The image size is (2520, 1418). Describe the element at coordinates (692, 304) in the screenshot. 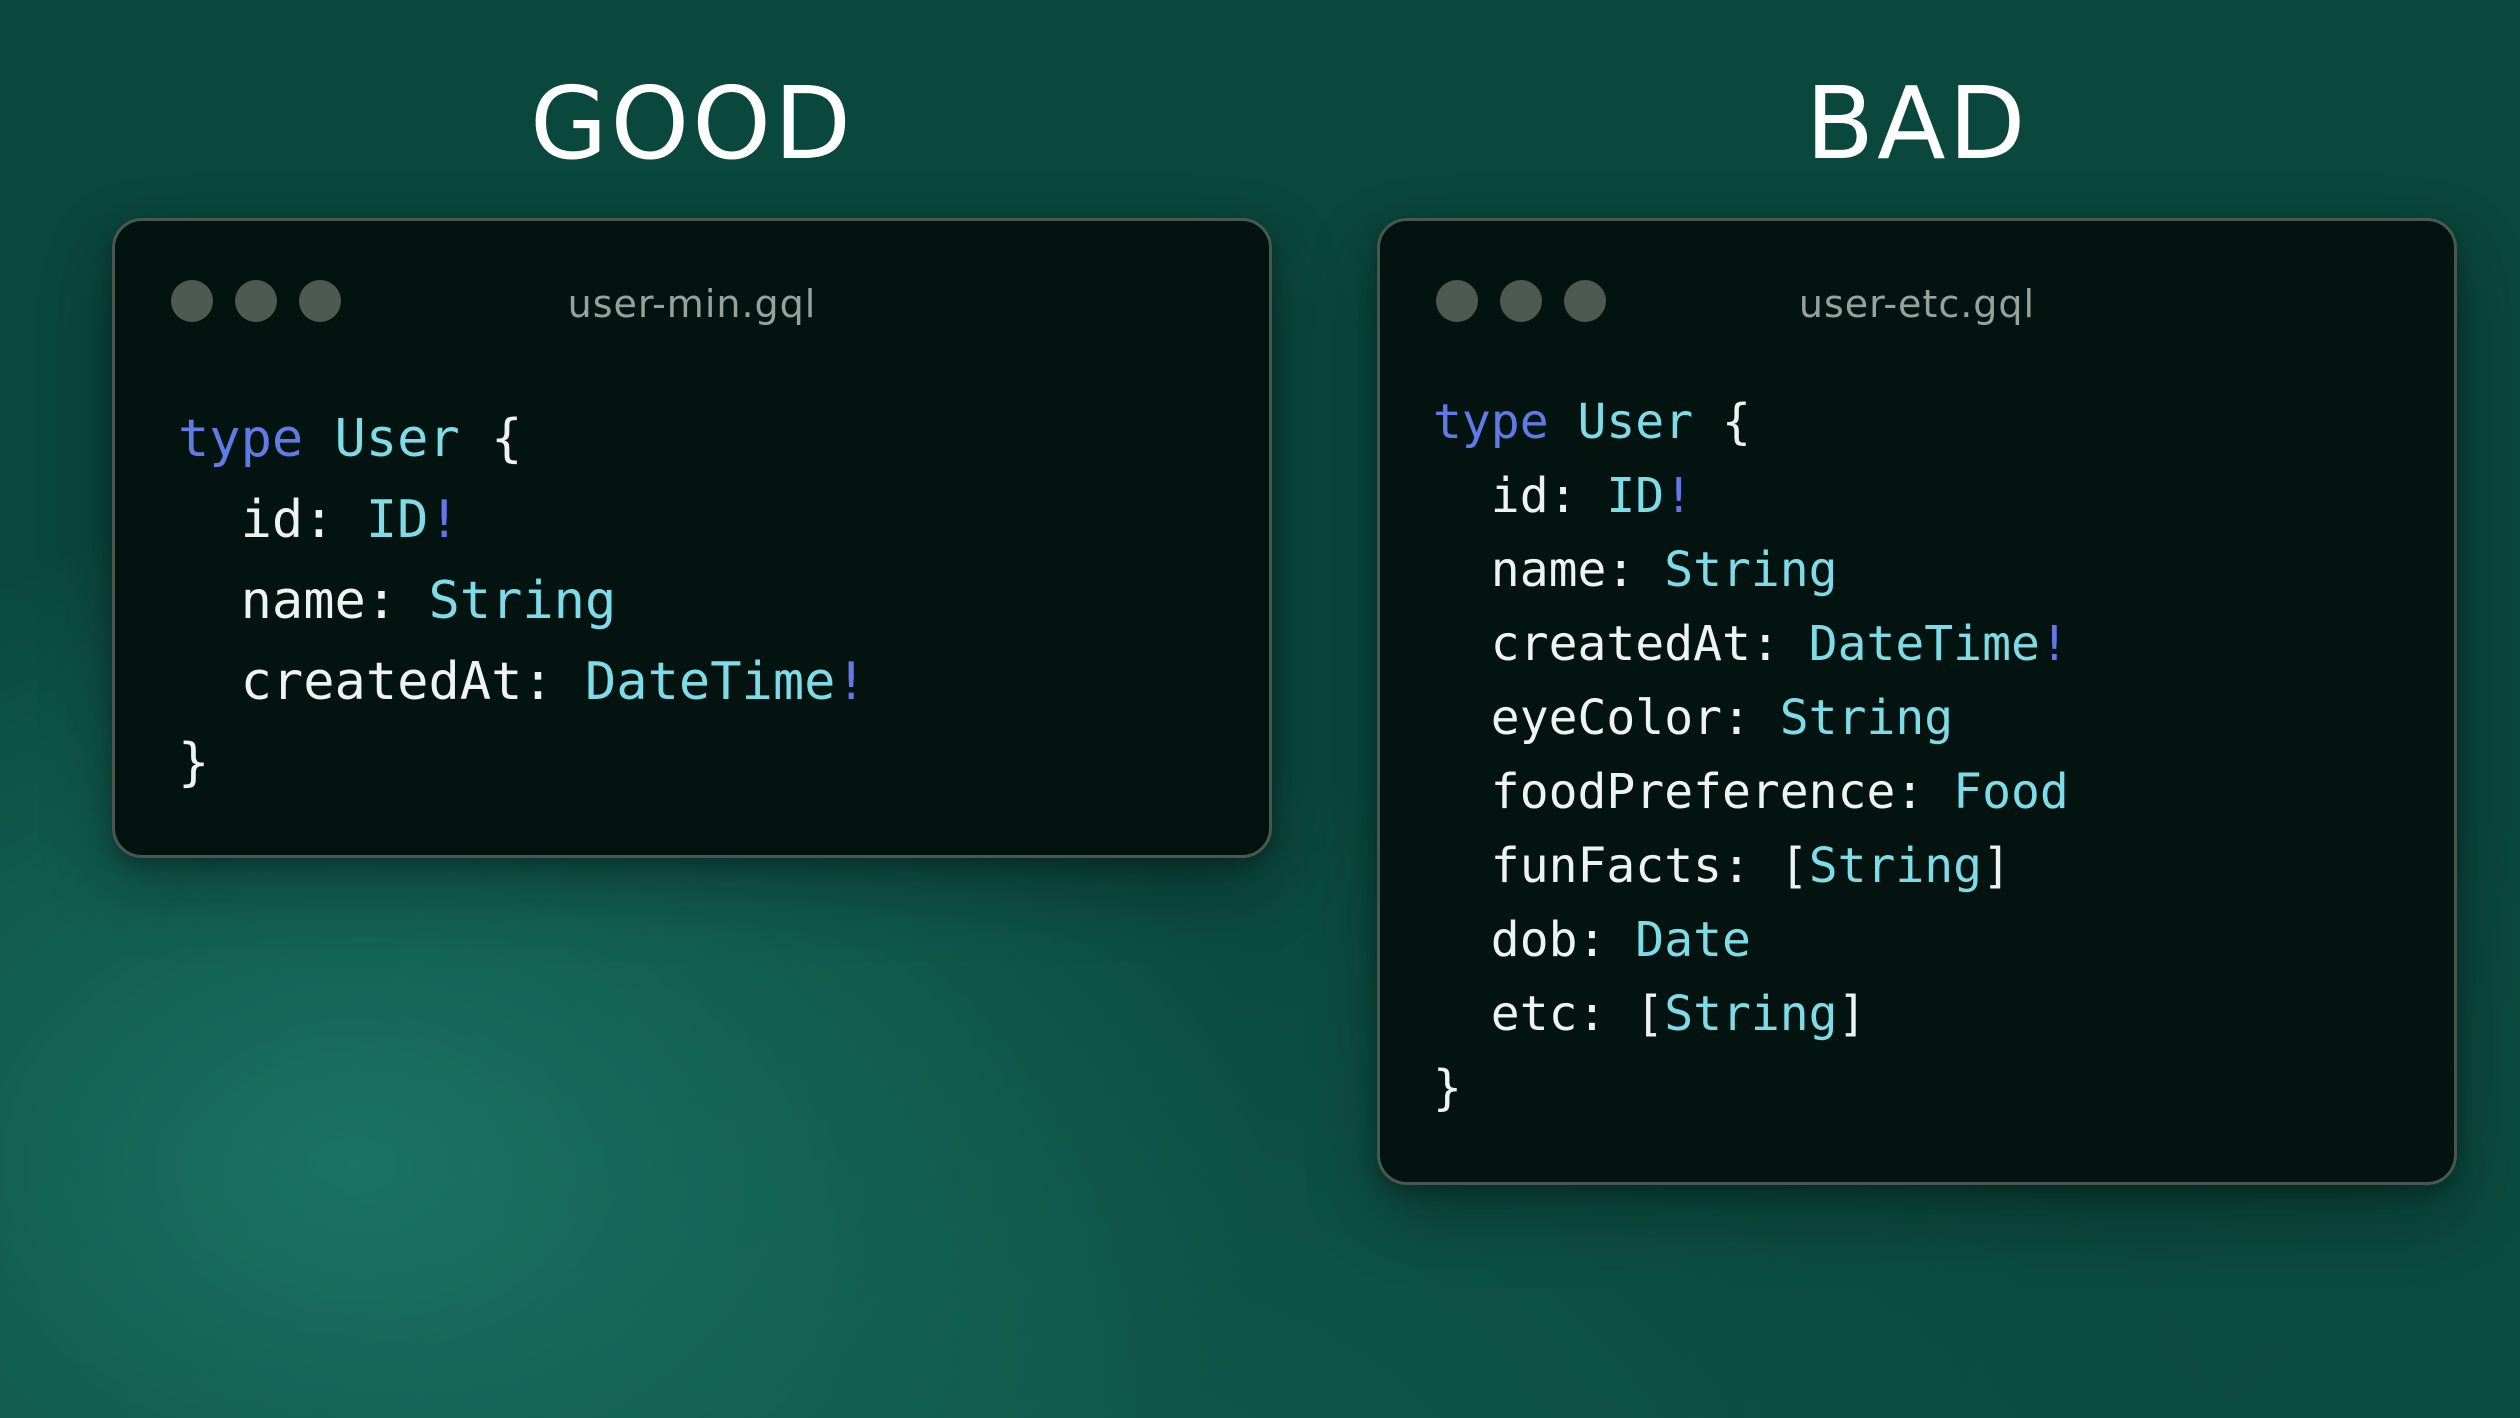

I see `window-filename: user-min.gql` at that location.